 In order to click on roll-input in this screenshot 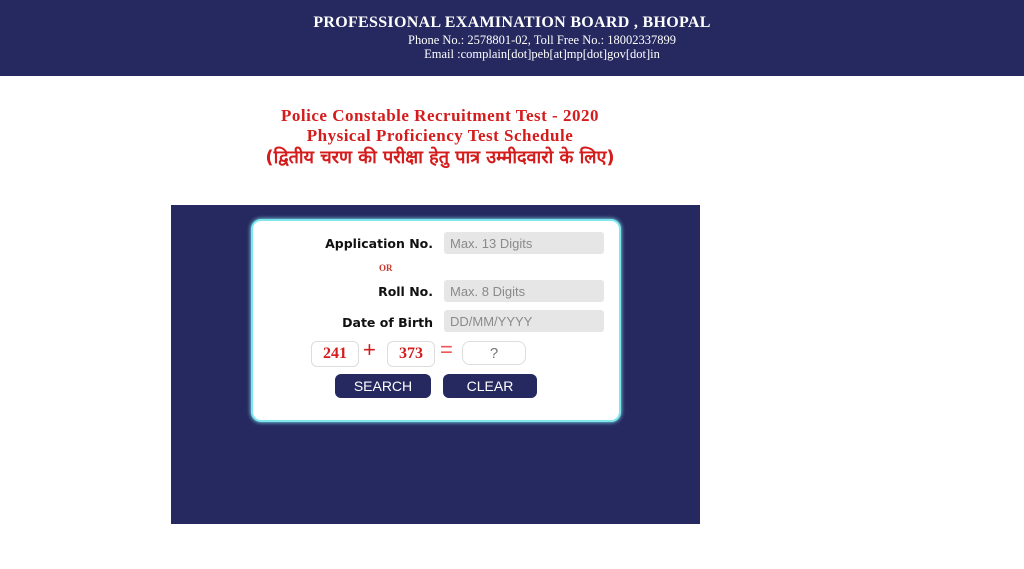, I will do `click(524, 291)`.